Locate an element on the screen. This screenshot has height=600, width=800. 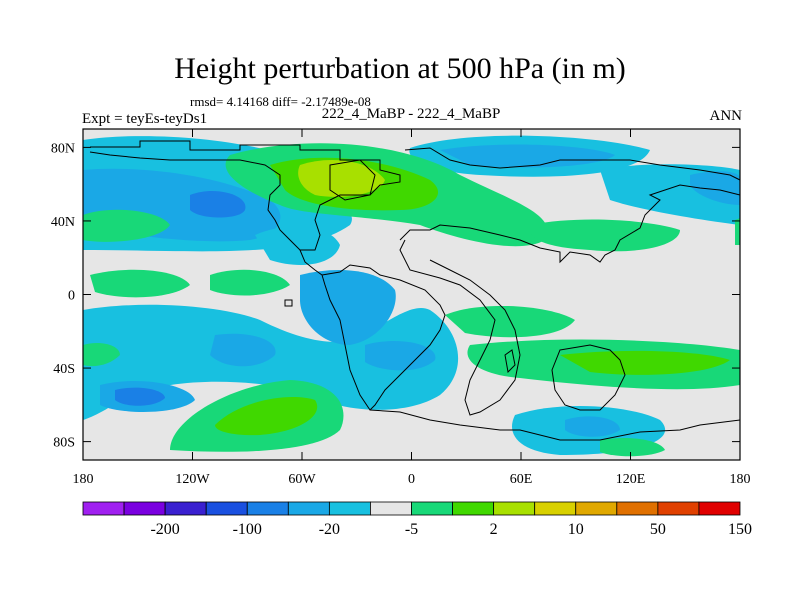
plot-title: Height perturbation at 500 hPa (in m) is located at coordinates (400, 68).